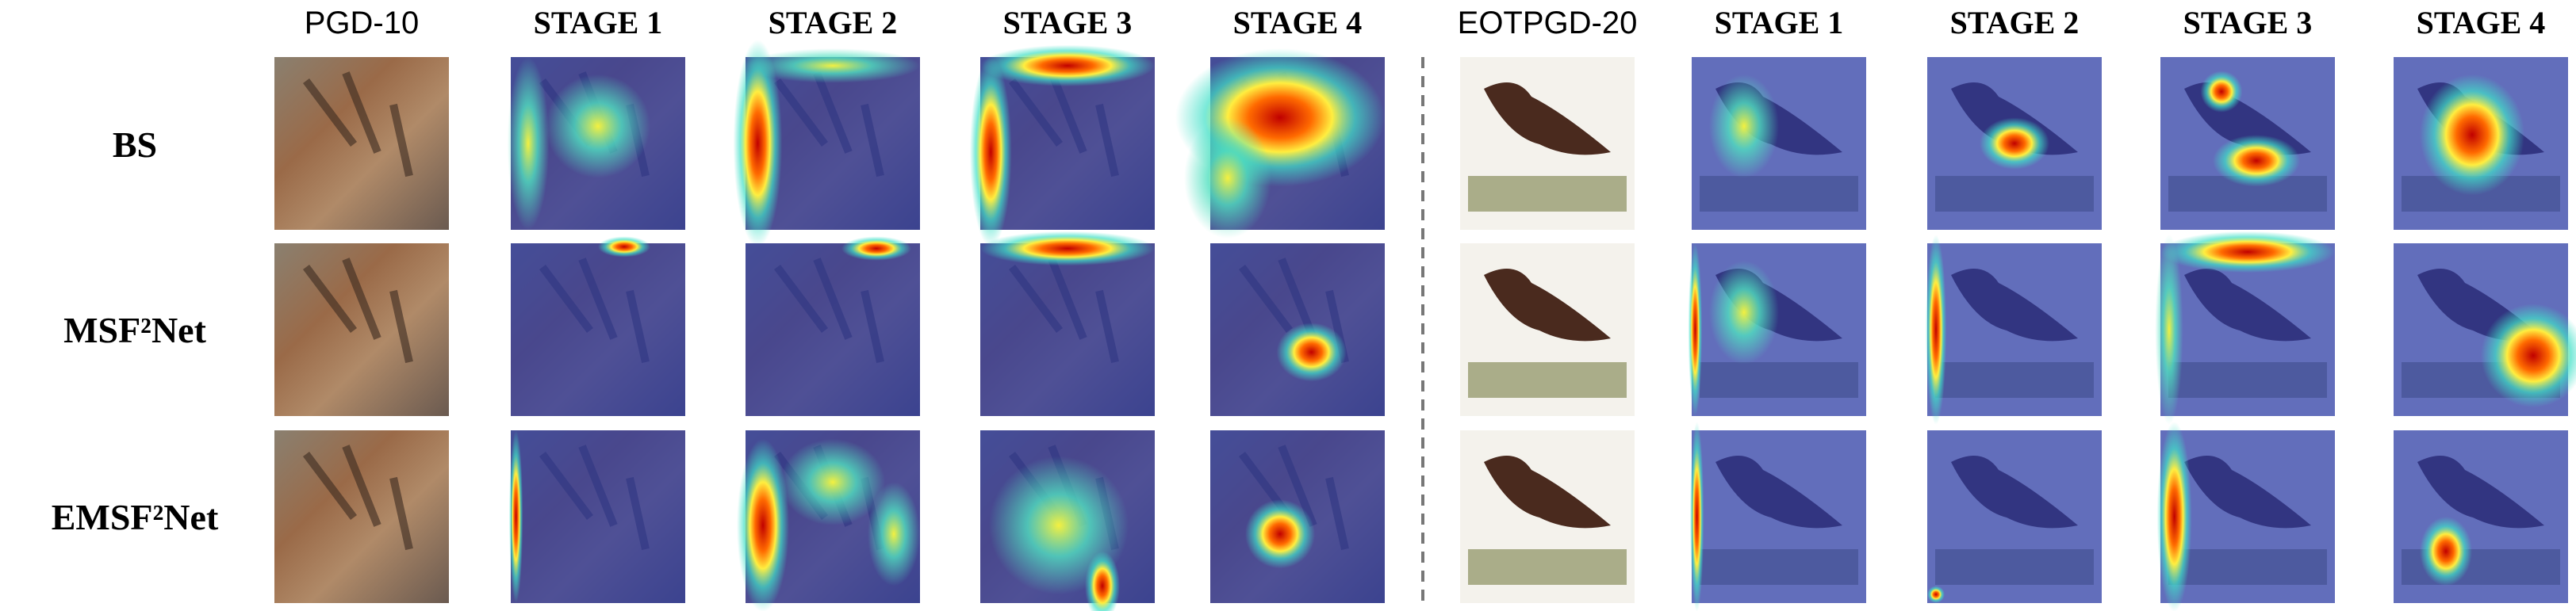 The height and width of the screenshot is (611, 2576). Describe the element at coordinates (363, 23) in the screenshot. I see `column-header: PGD-10` at that location.